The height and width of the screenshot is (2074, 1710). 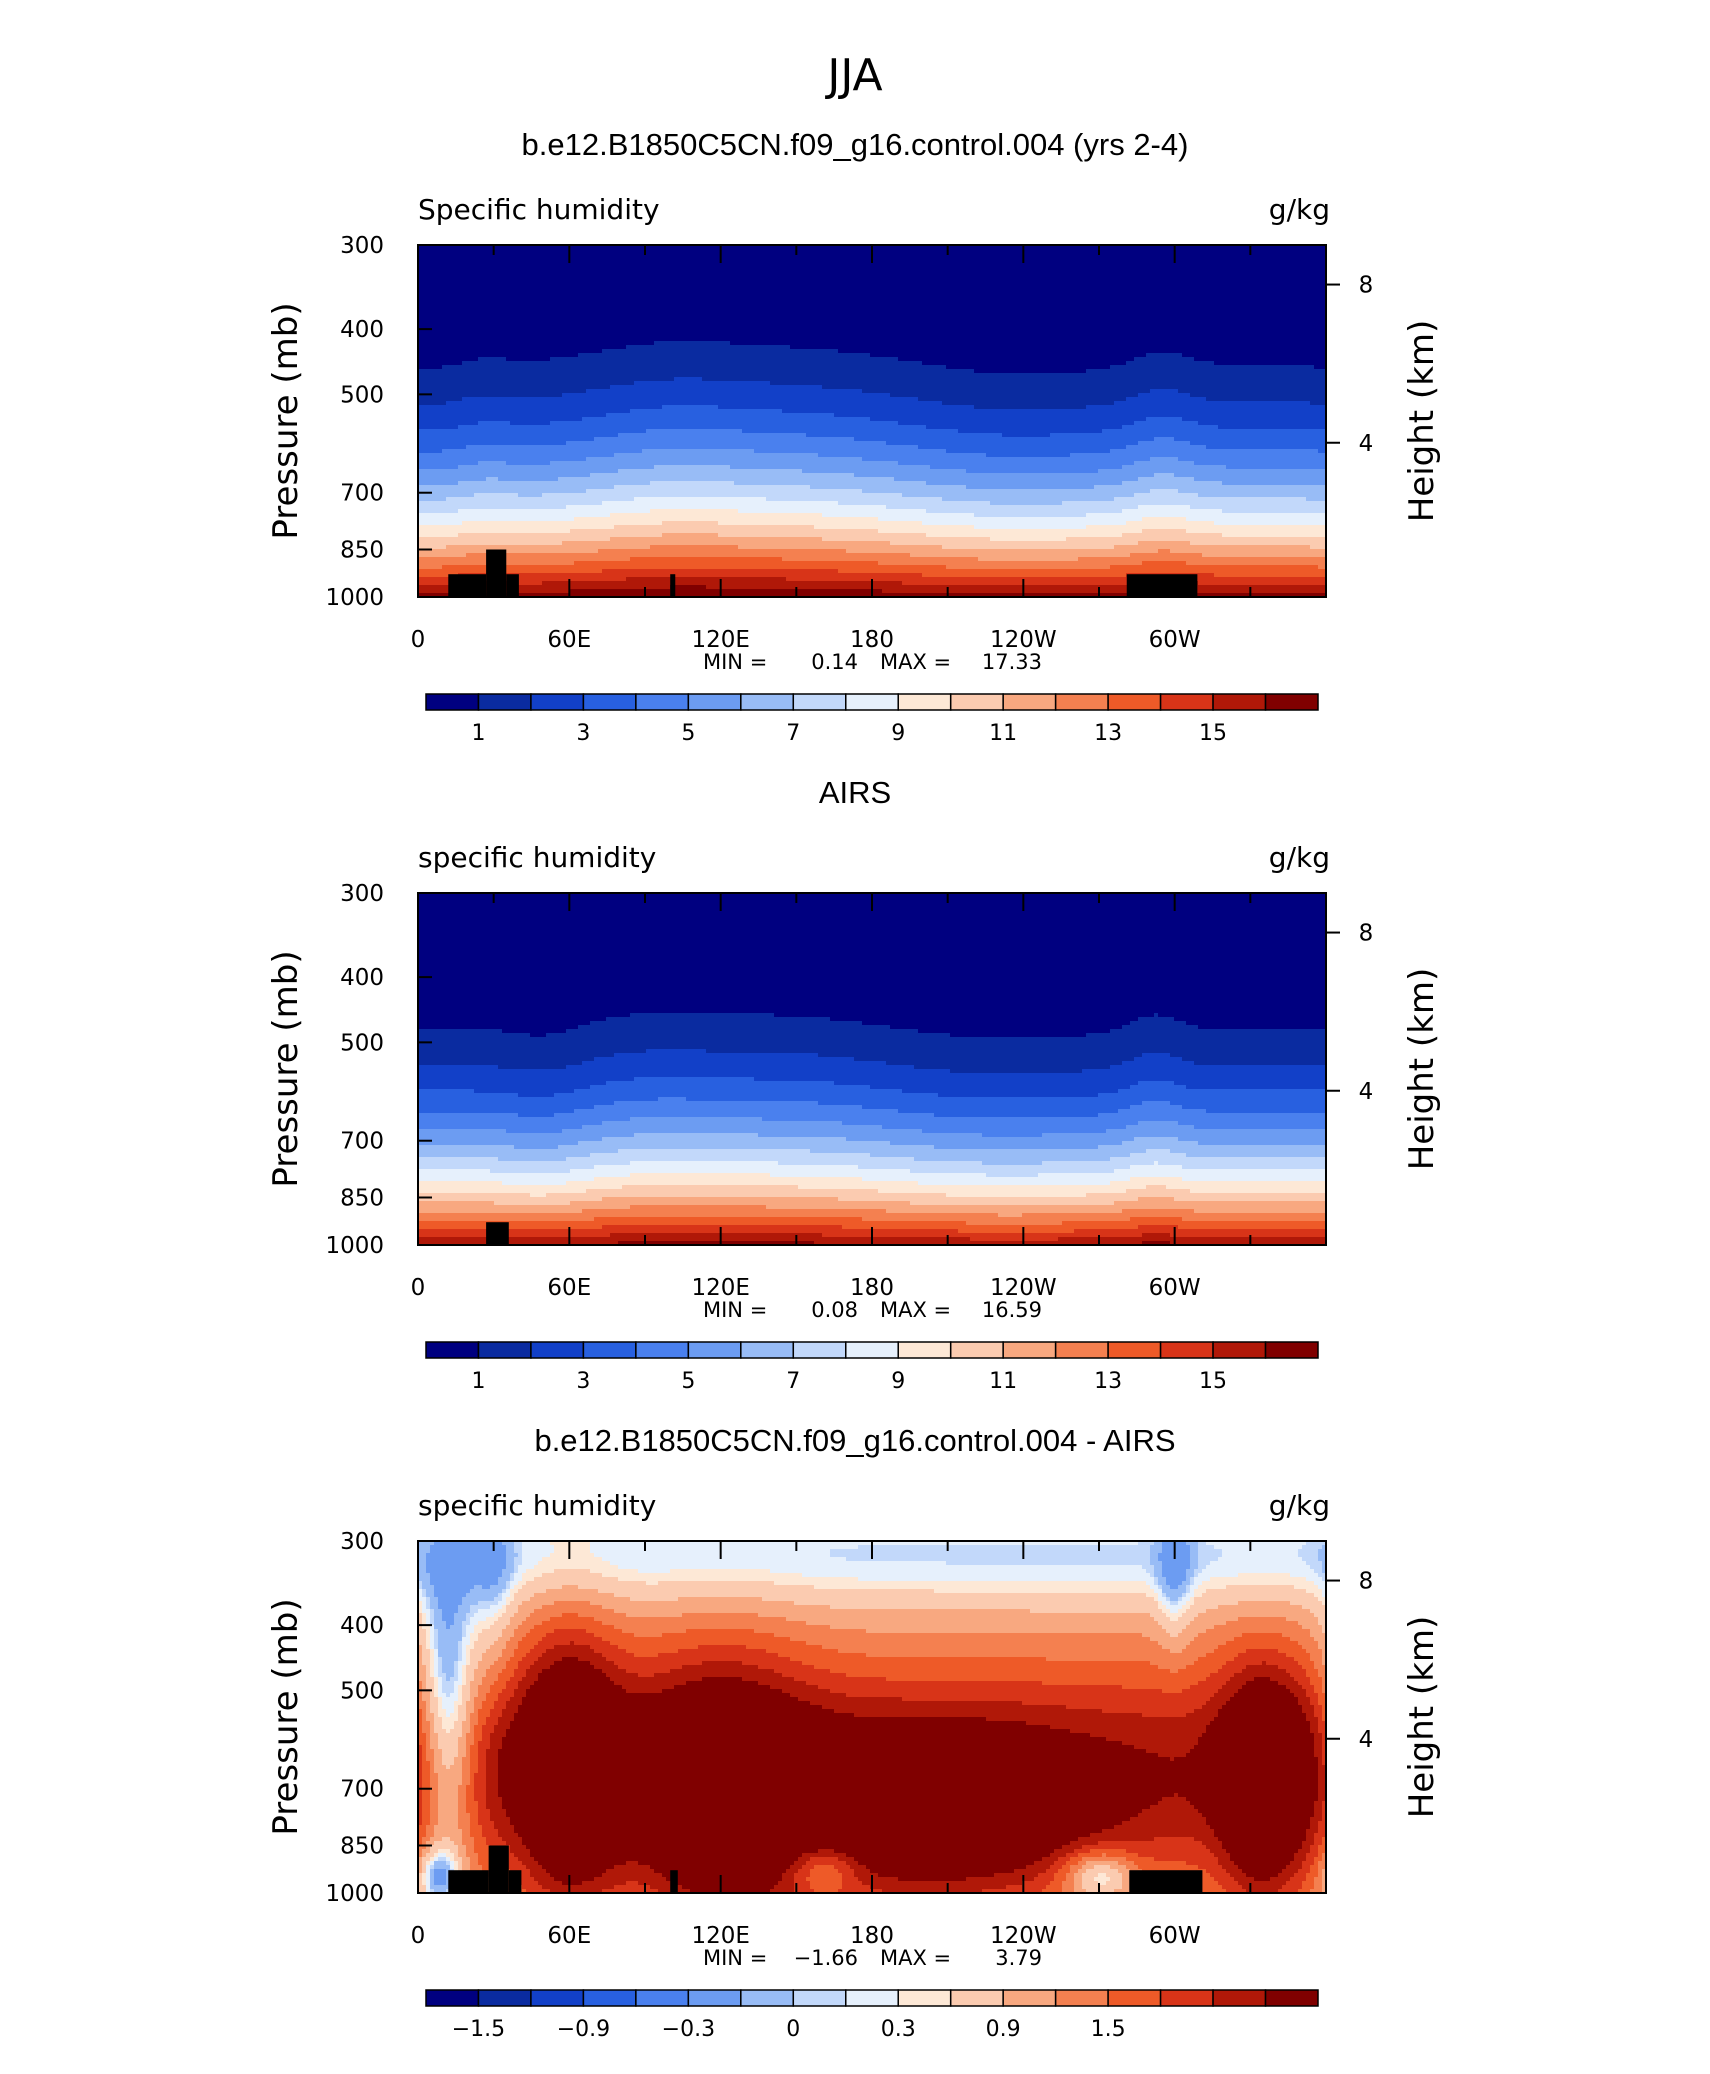 What do you see at coordinates (720, 1936) in the screenshot?
I see `x-tick-label: 120E` at bounding box center [720, 1936].